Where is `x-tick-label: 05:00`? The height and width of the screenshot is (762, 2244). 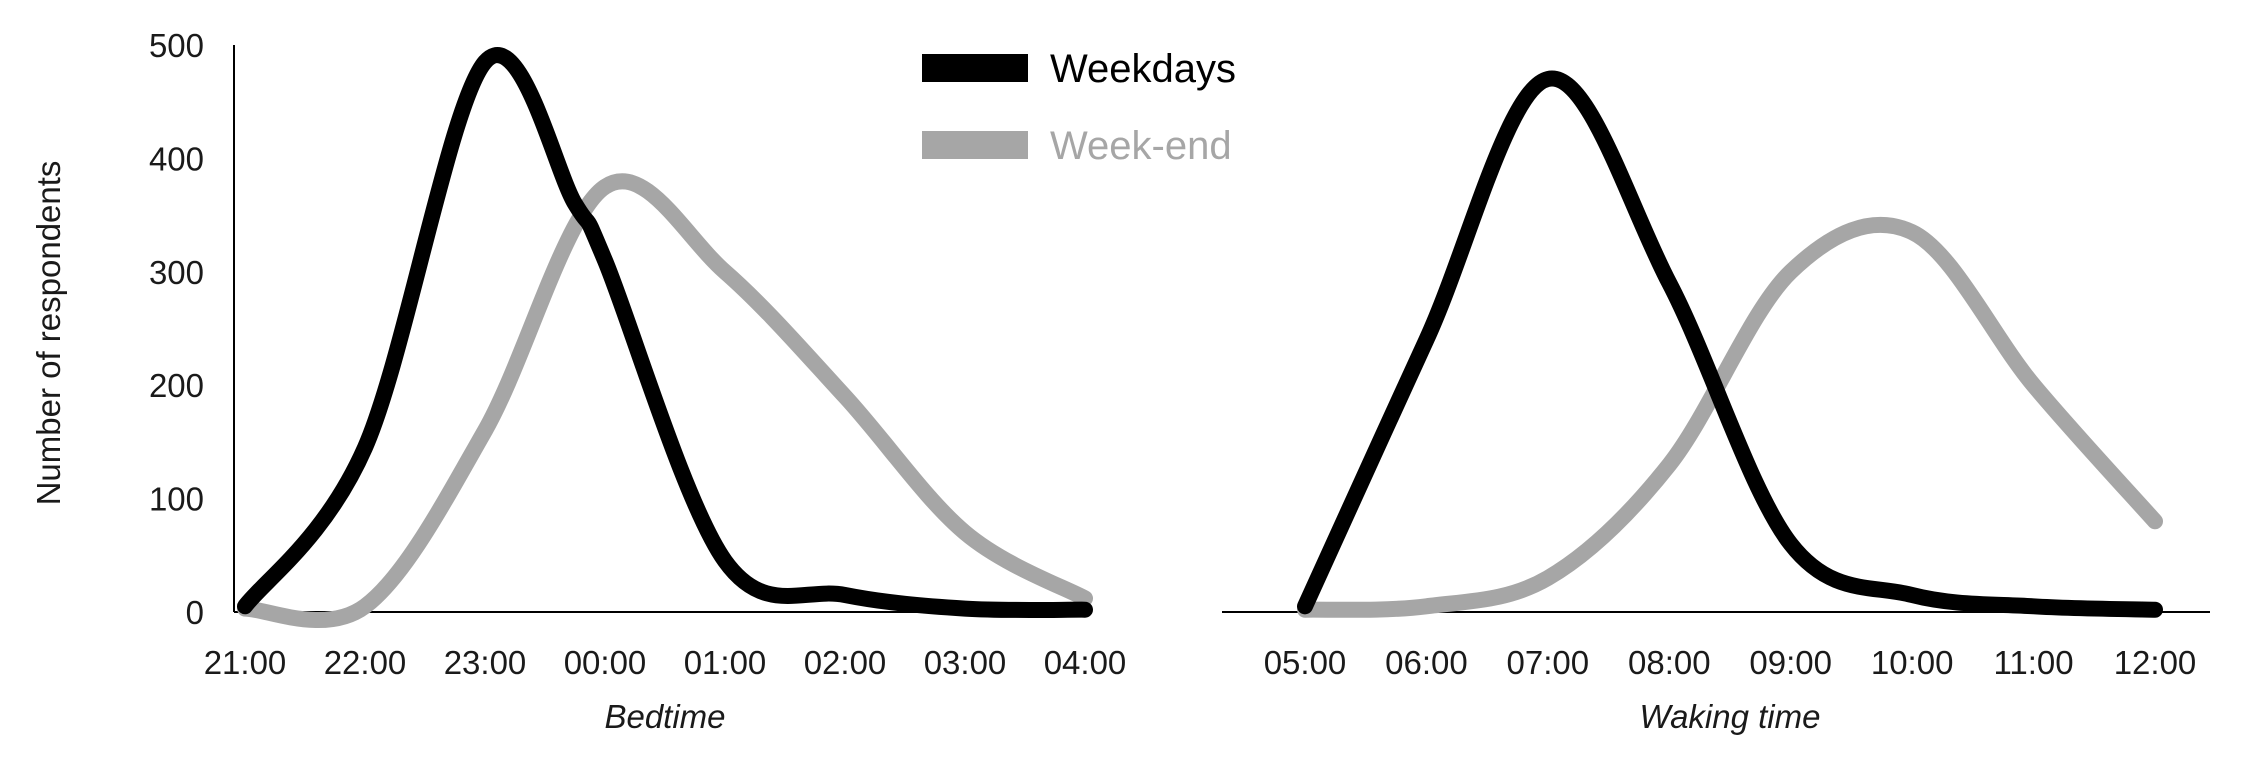 x-tick-label: 05:00 is located at coordinates (1305, 662).